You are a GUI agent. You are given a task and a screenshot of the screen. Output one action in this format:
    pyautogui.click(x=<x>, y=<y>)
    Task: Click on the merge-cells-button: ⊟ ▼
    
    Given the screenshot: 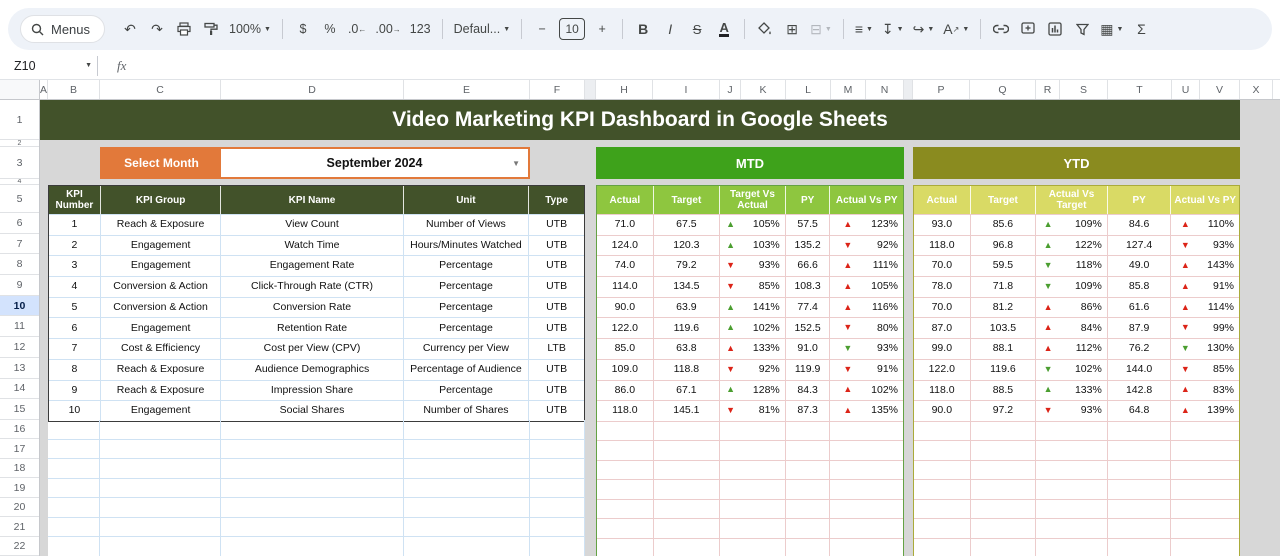 What is the action you would take?
    pyautogui.click(x=821, y=28)
    